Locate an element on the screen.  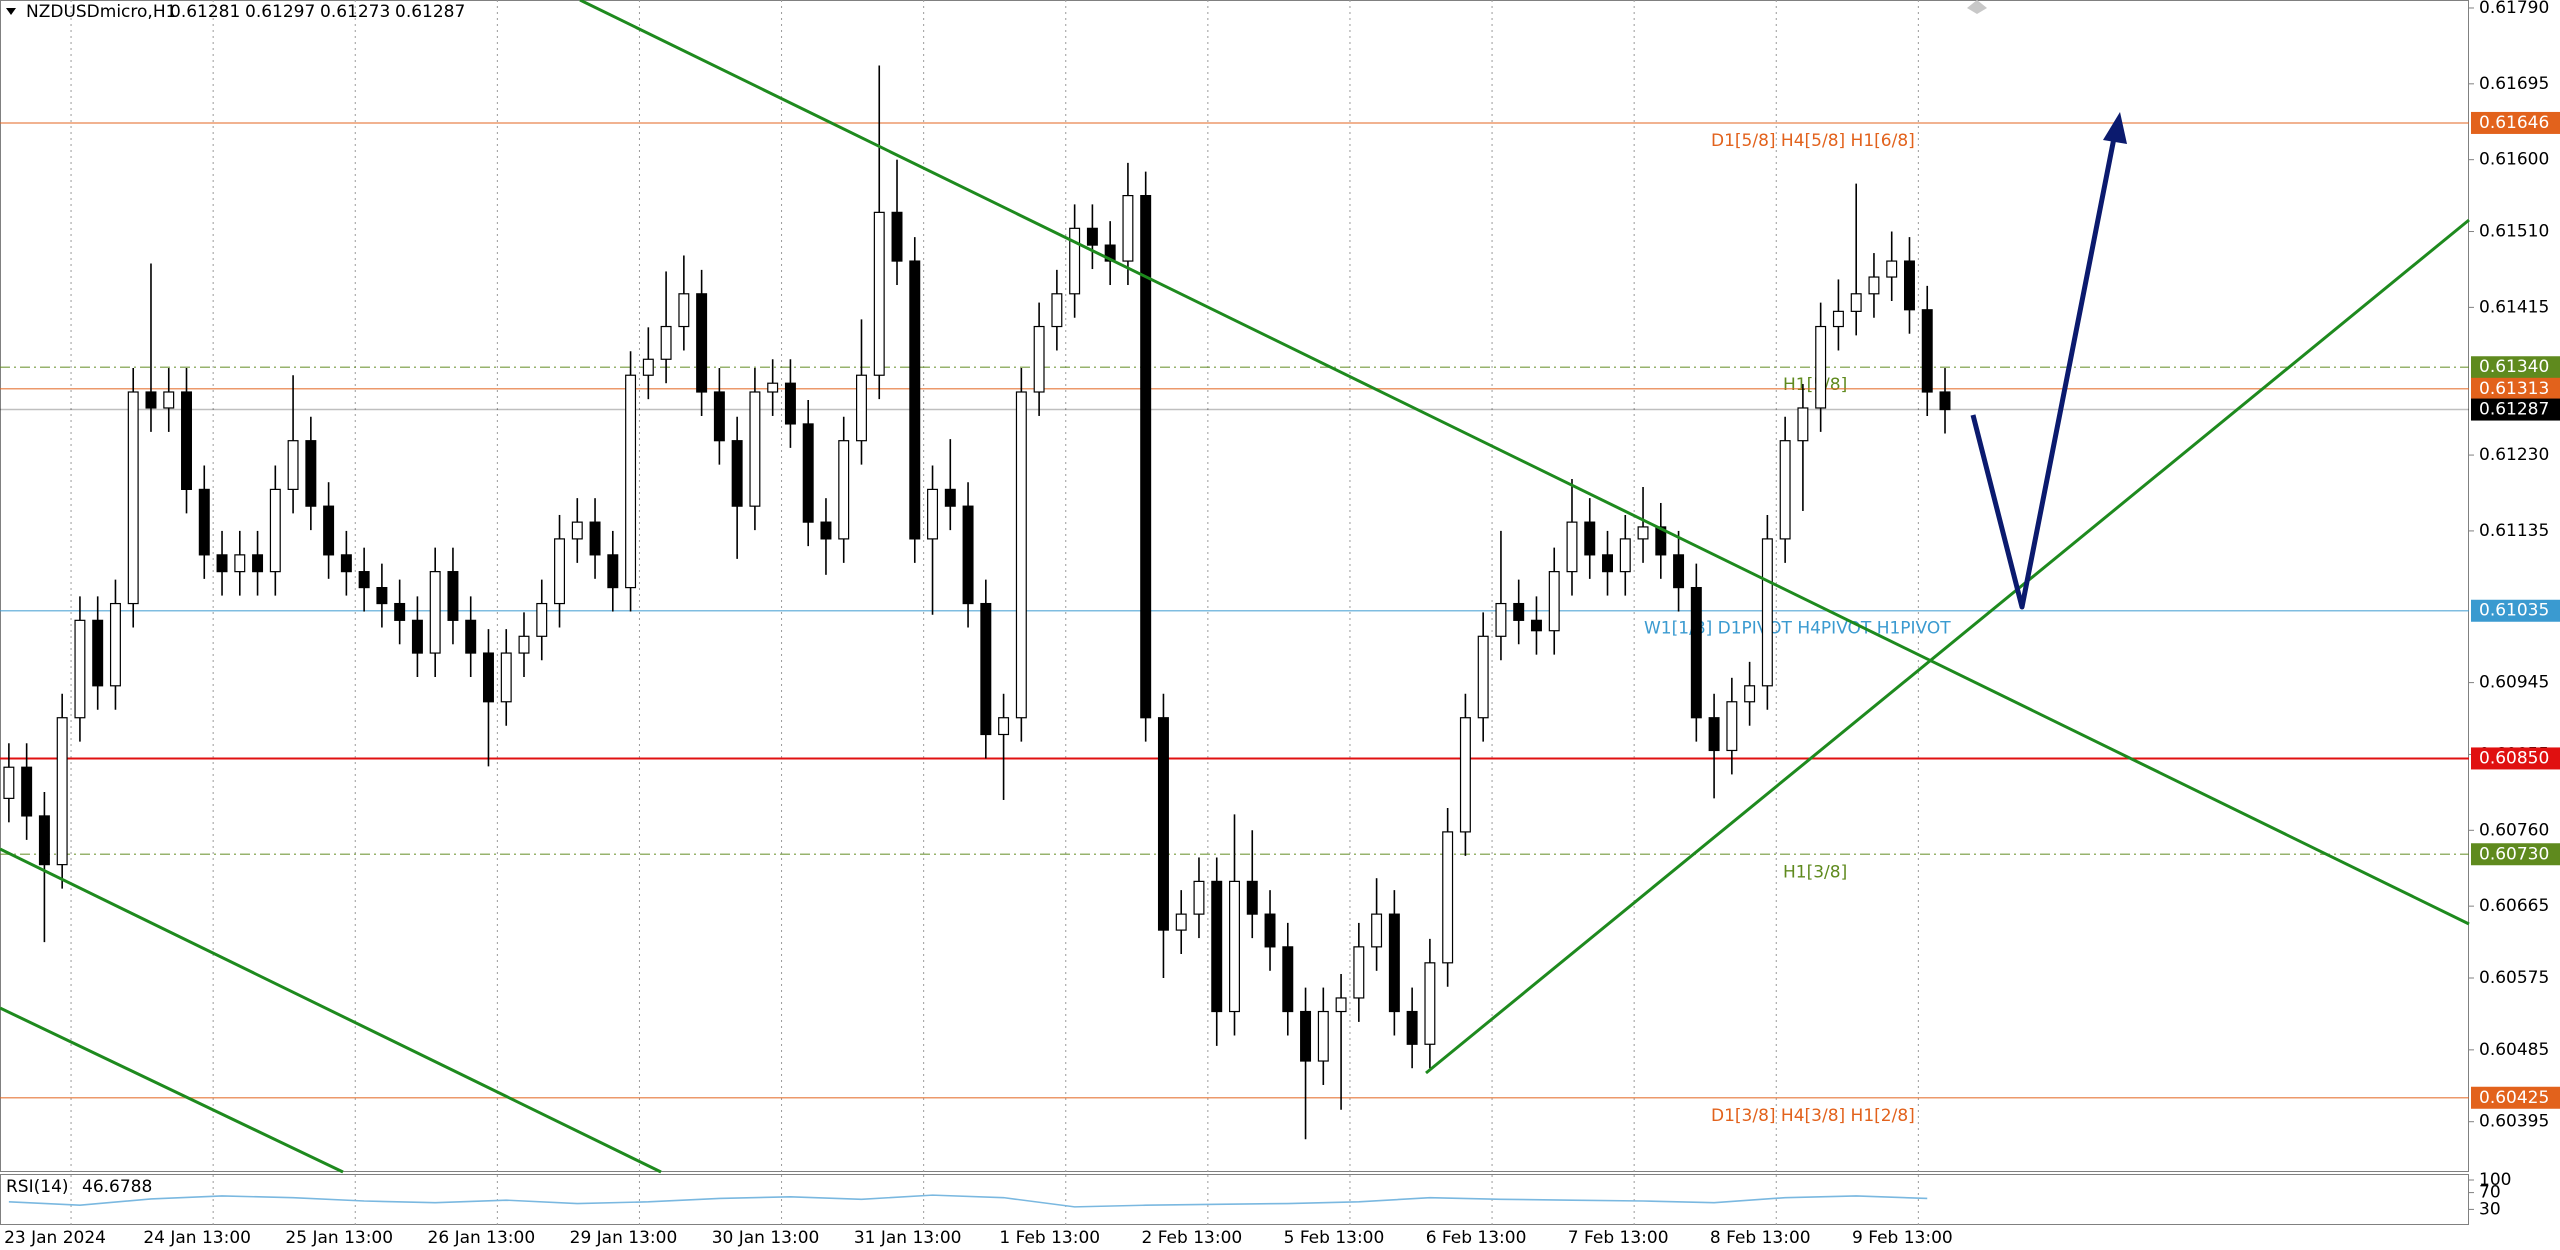
price-label: 0.61340 is located at coordinates (2514, 367).